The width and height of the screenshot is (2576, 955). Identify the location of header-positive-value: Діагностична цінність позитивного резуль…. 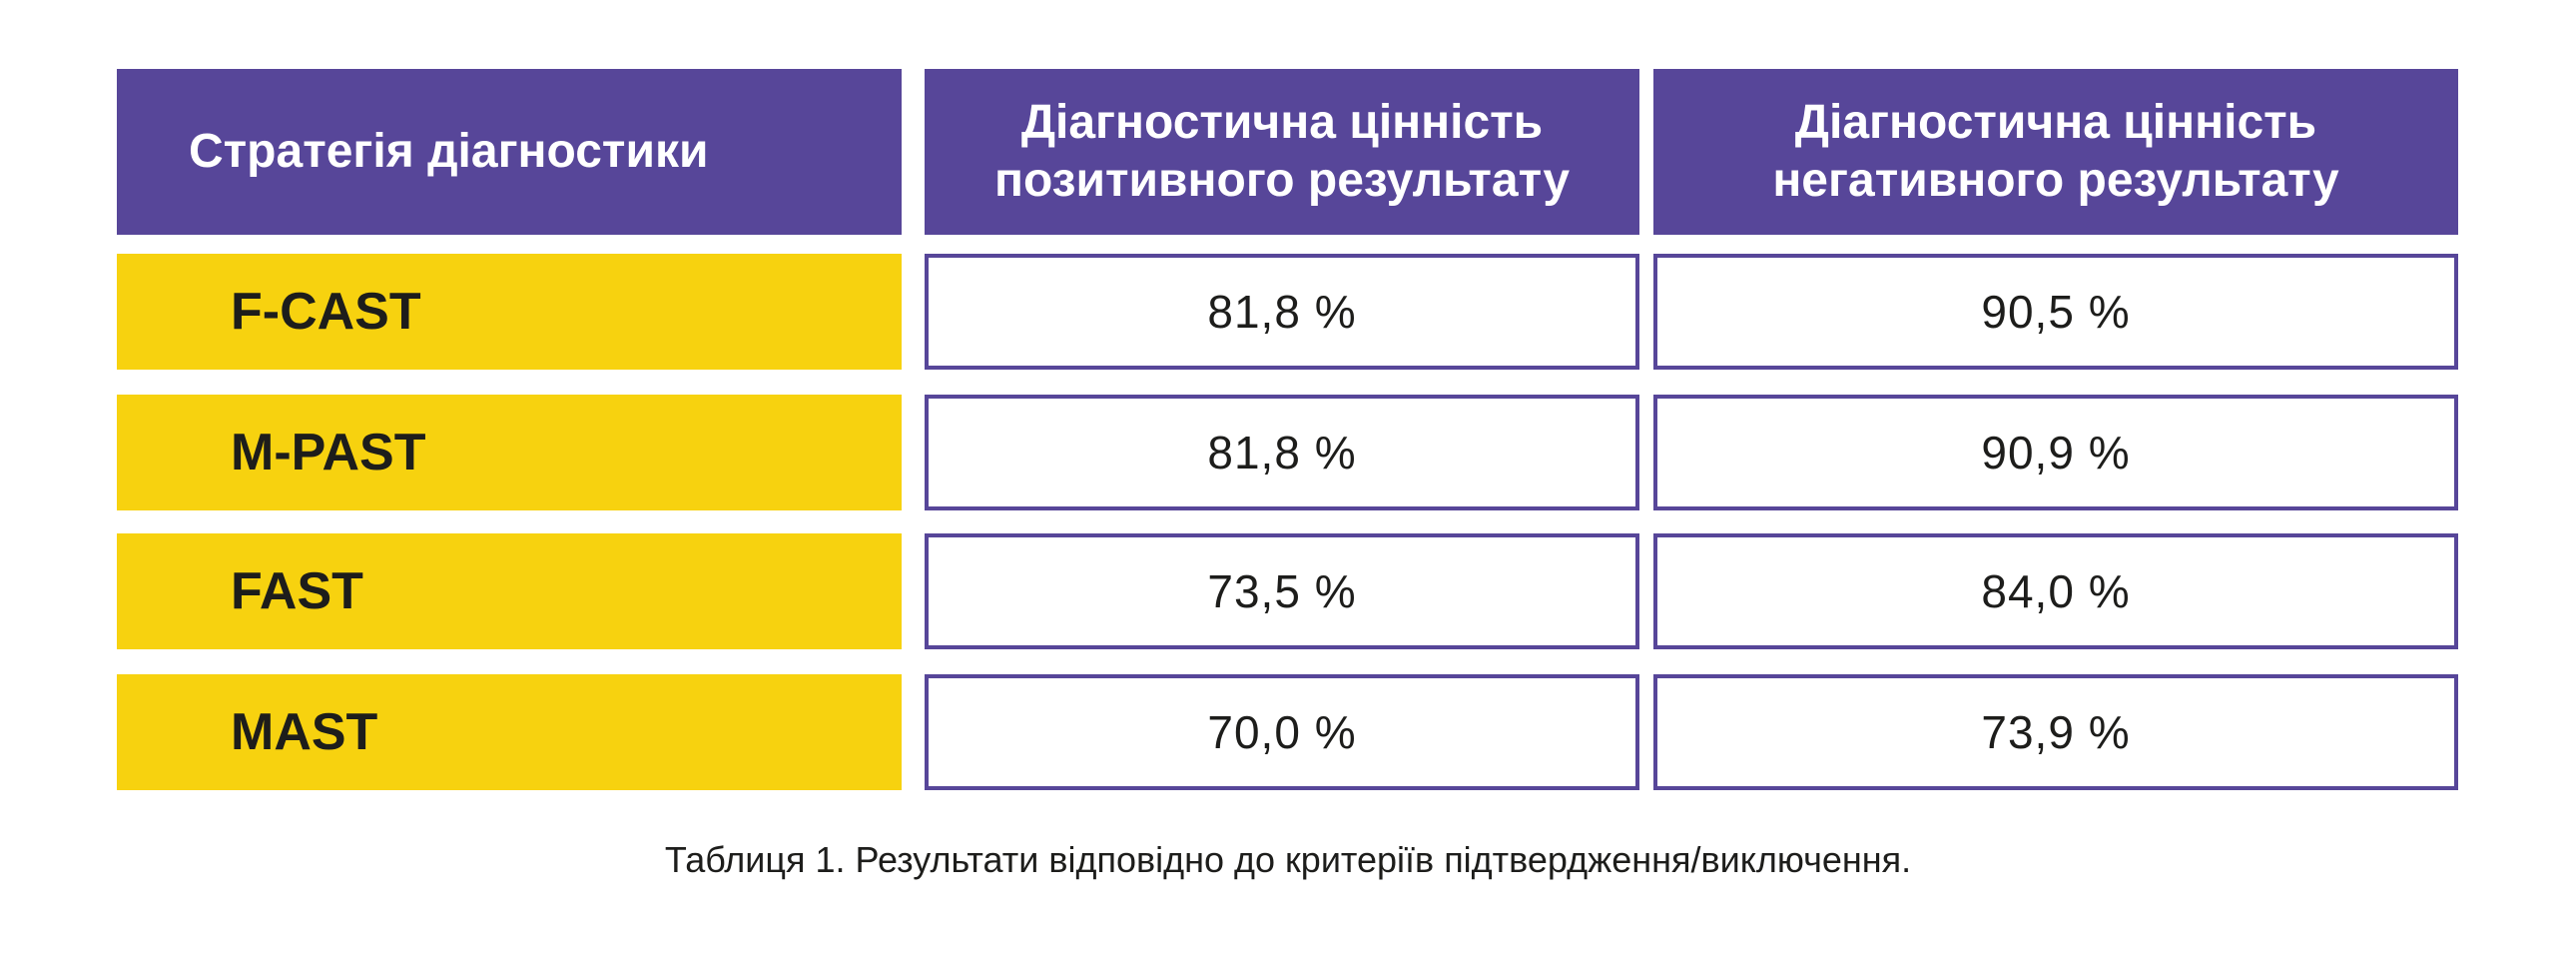
(1282, 152).